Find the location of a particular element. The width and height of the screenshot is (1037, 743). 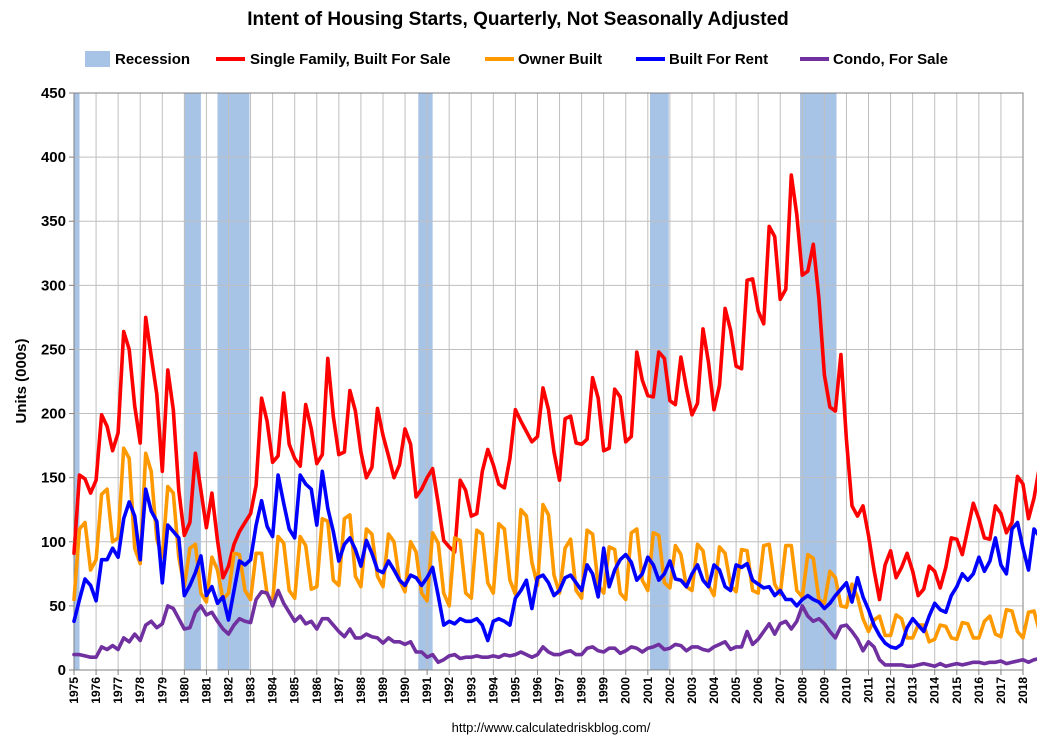

legend-swatch-recession is located at coordinates (97, 59).